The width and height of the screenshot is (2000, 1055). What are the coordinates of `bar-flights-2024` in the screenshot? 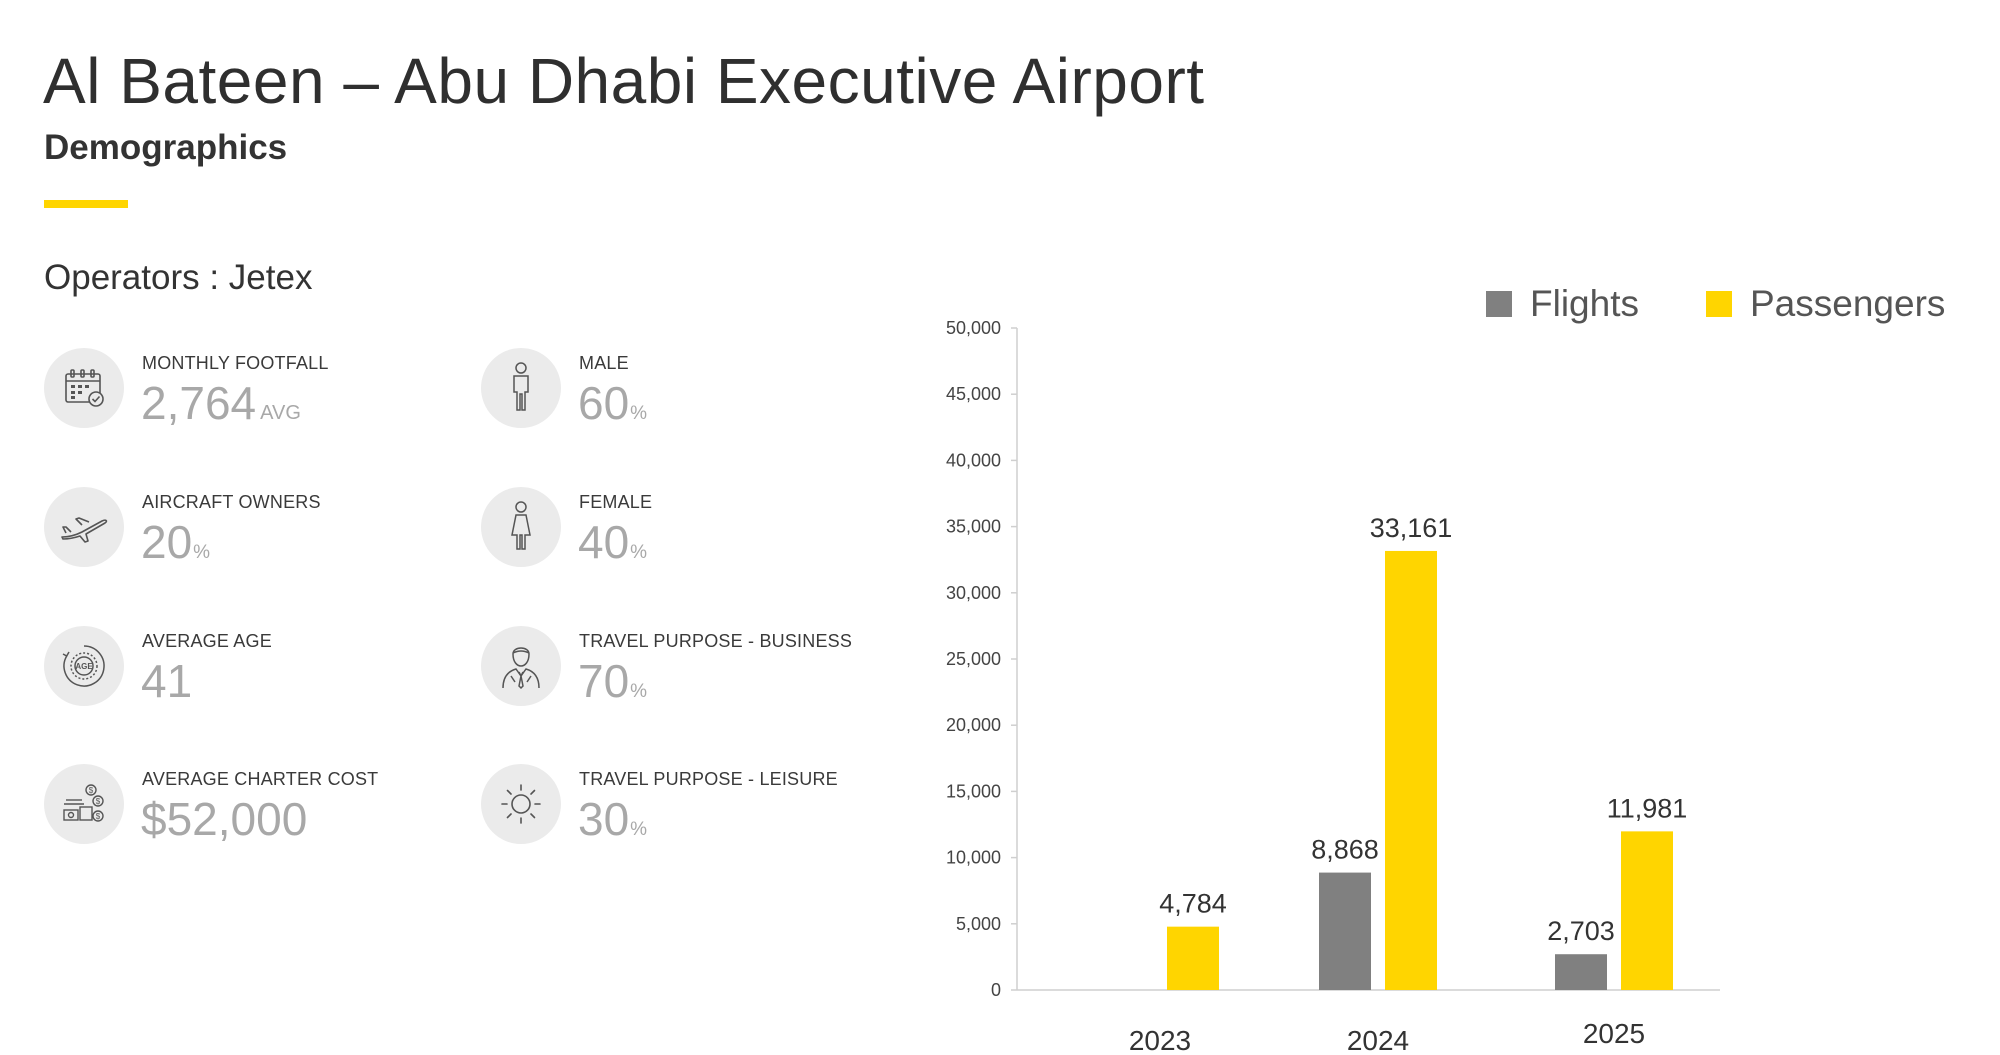 It's located at (1345, 931).